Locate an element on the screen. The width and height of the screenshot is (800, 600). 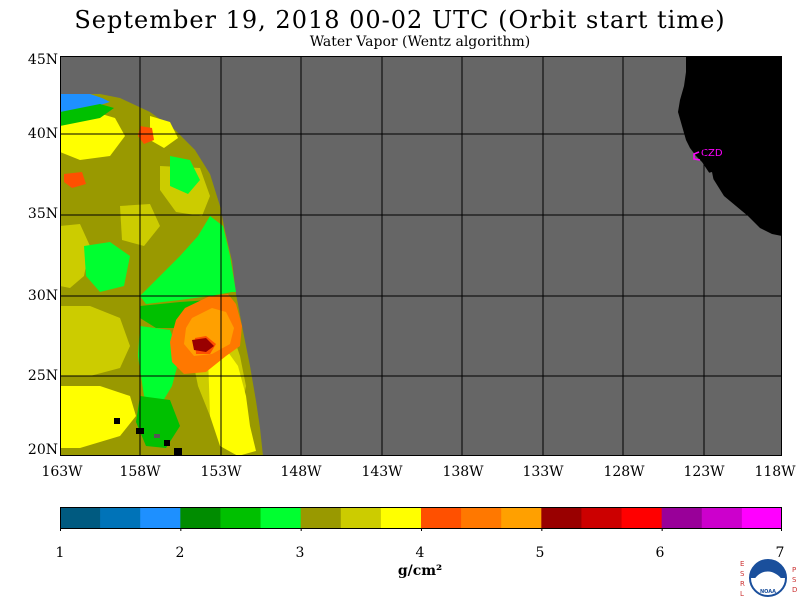
logo-letter-e: E is located at coordinates (742, 564).